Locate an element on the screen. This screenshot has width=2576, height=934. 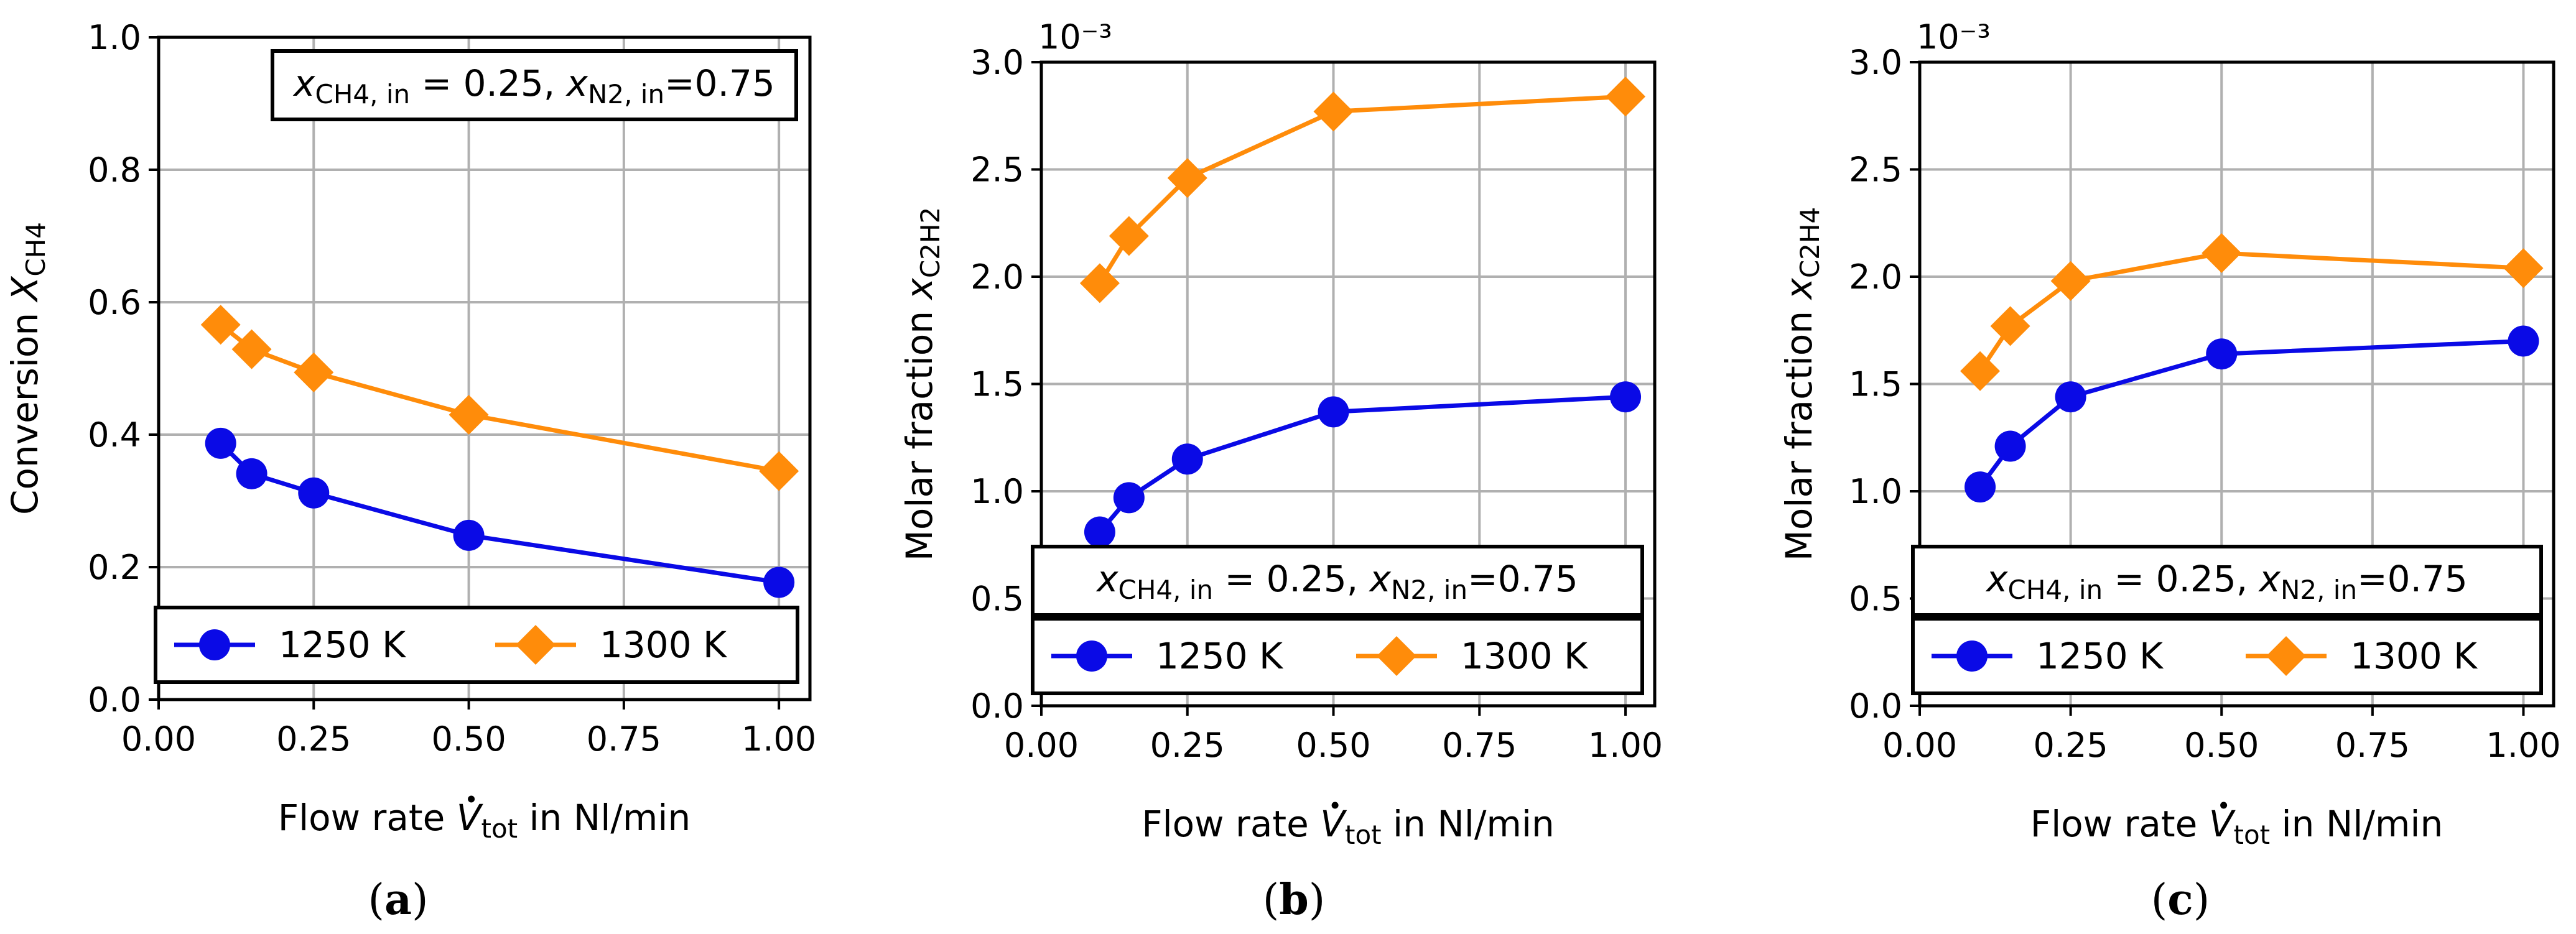
y-tick-label: 0.5 is located at coordinates (1875, 599).